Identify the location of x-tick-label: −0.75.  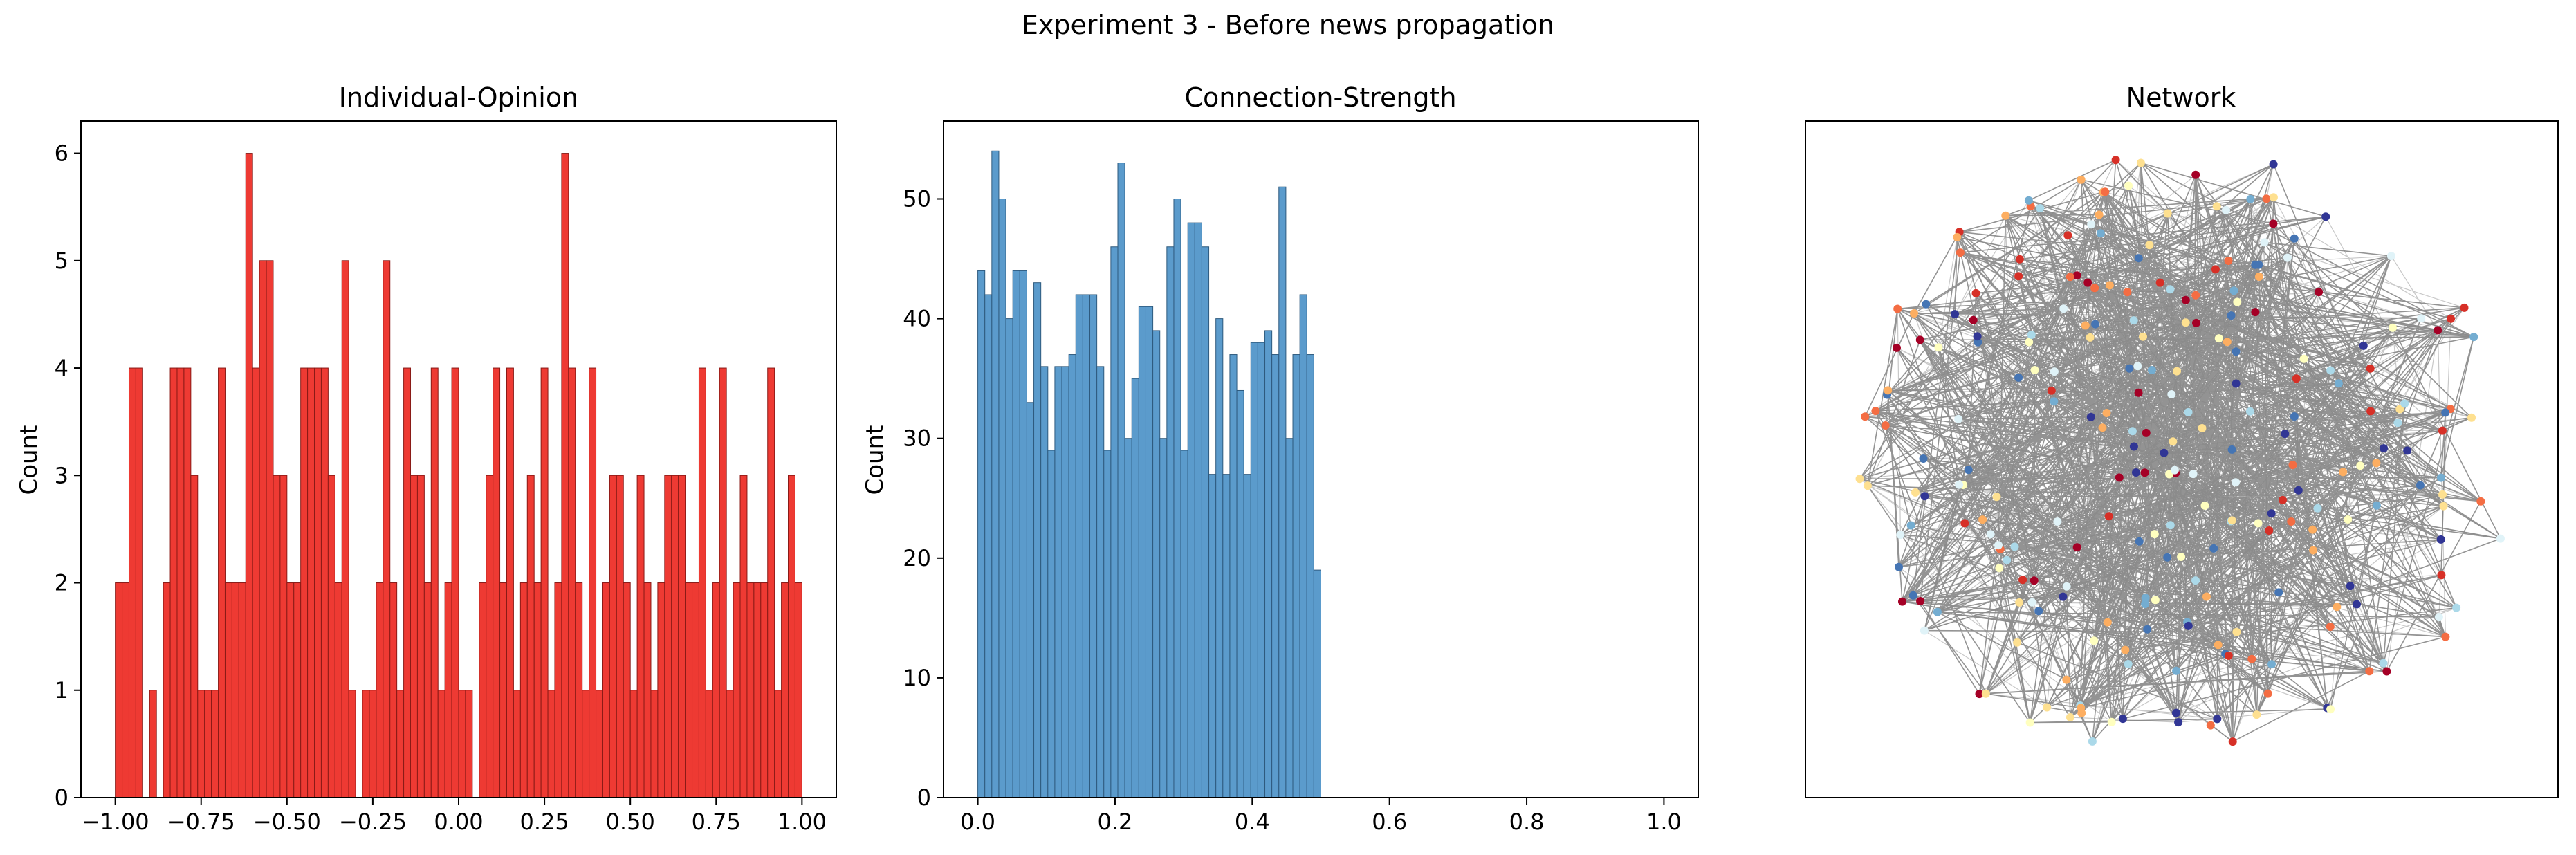
(201, 822).